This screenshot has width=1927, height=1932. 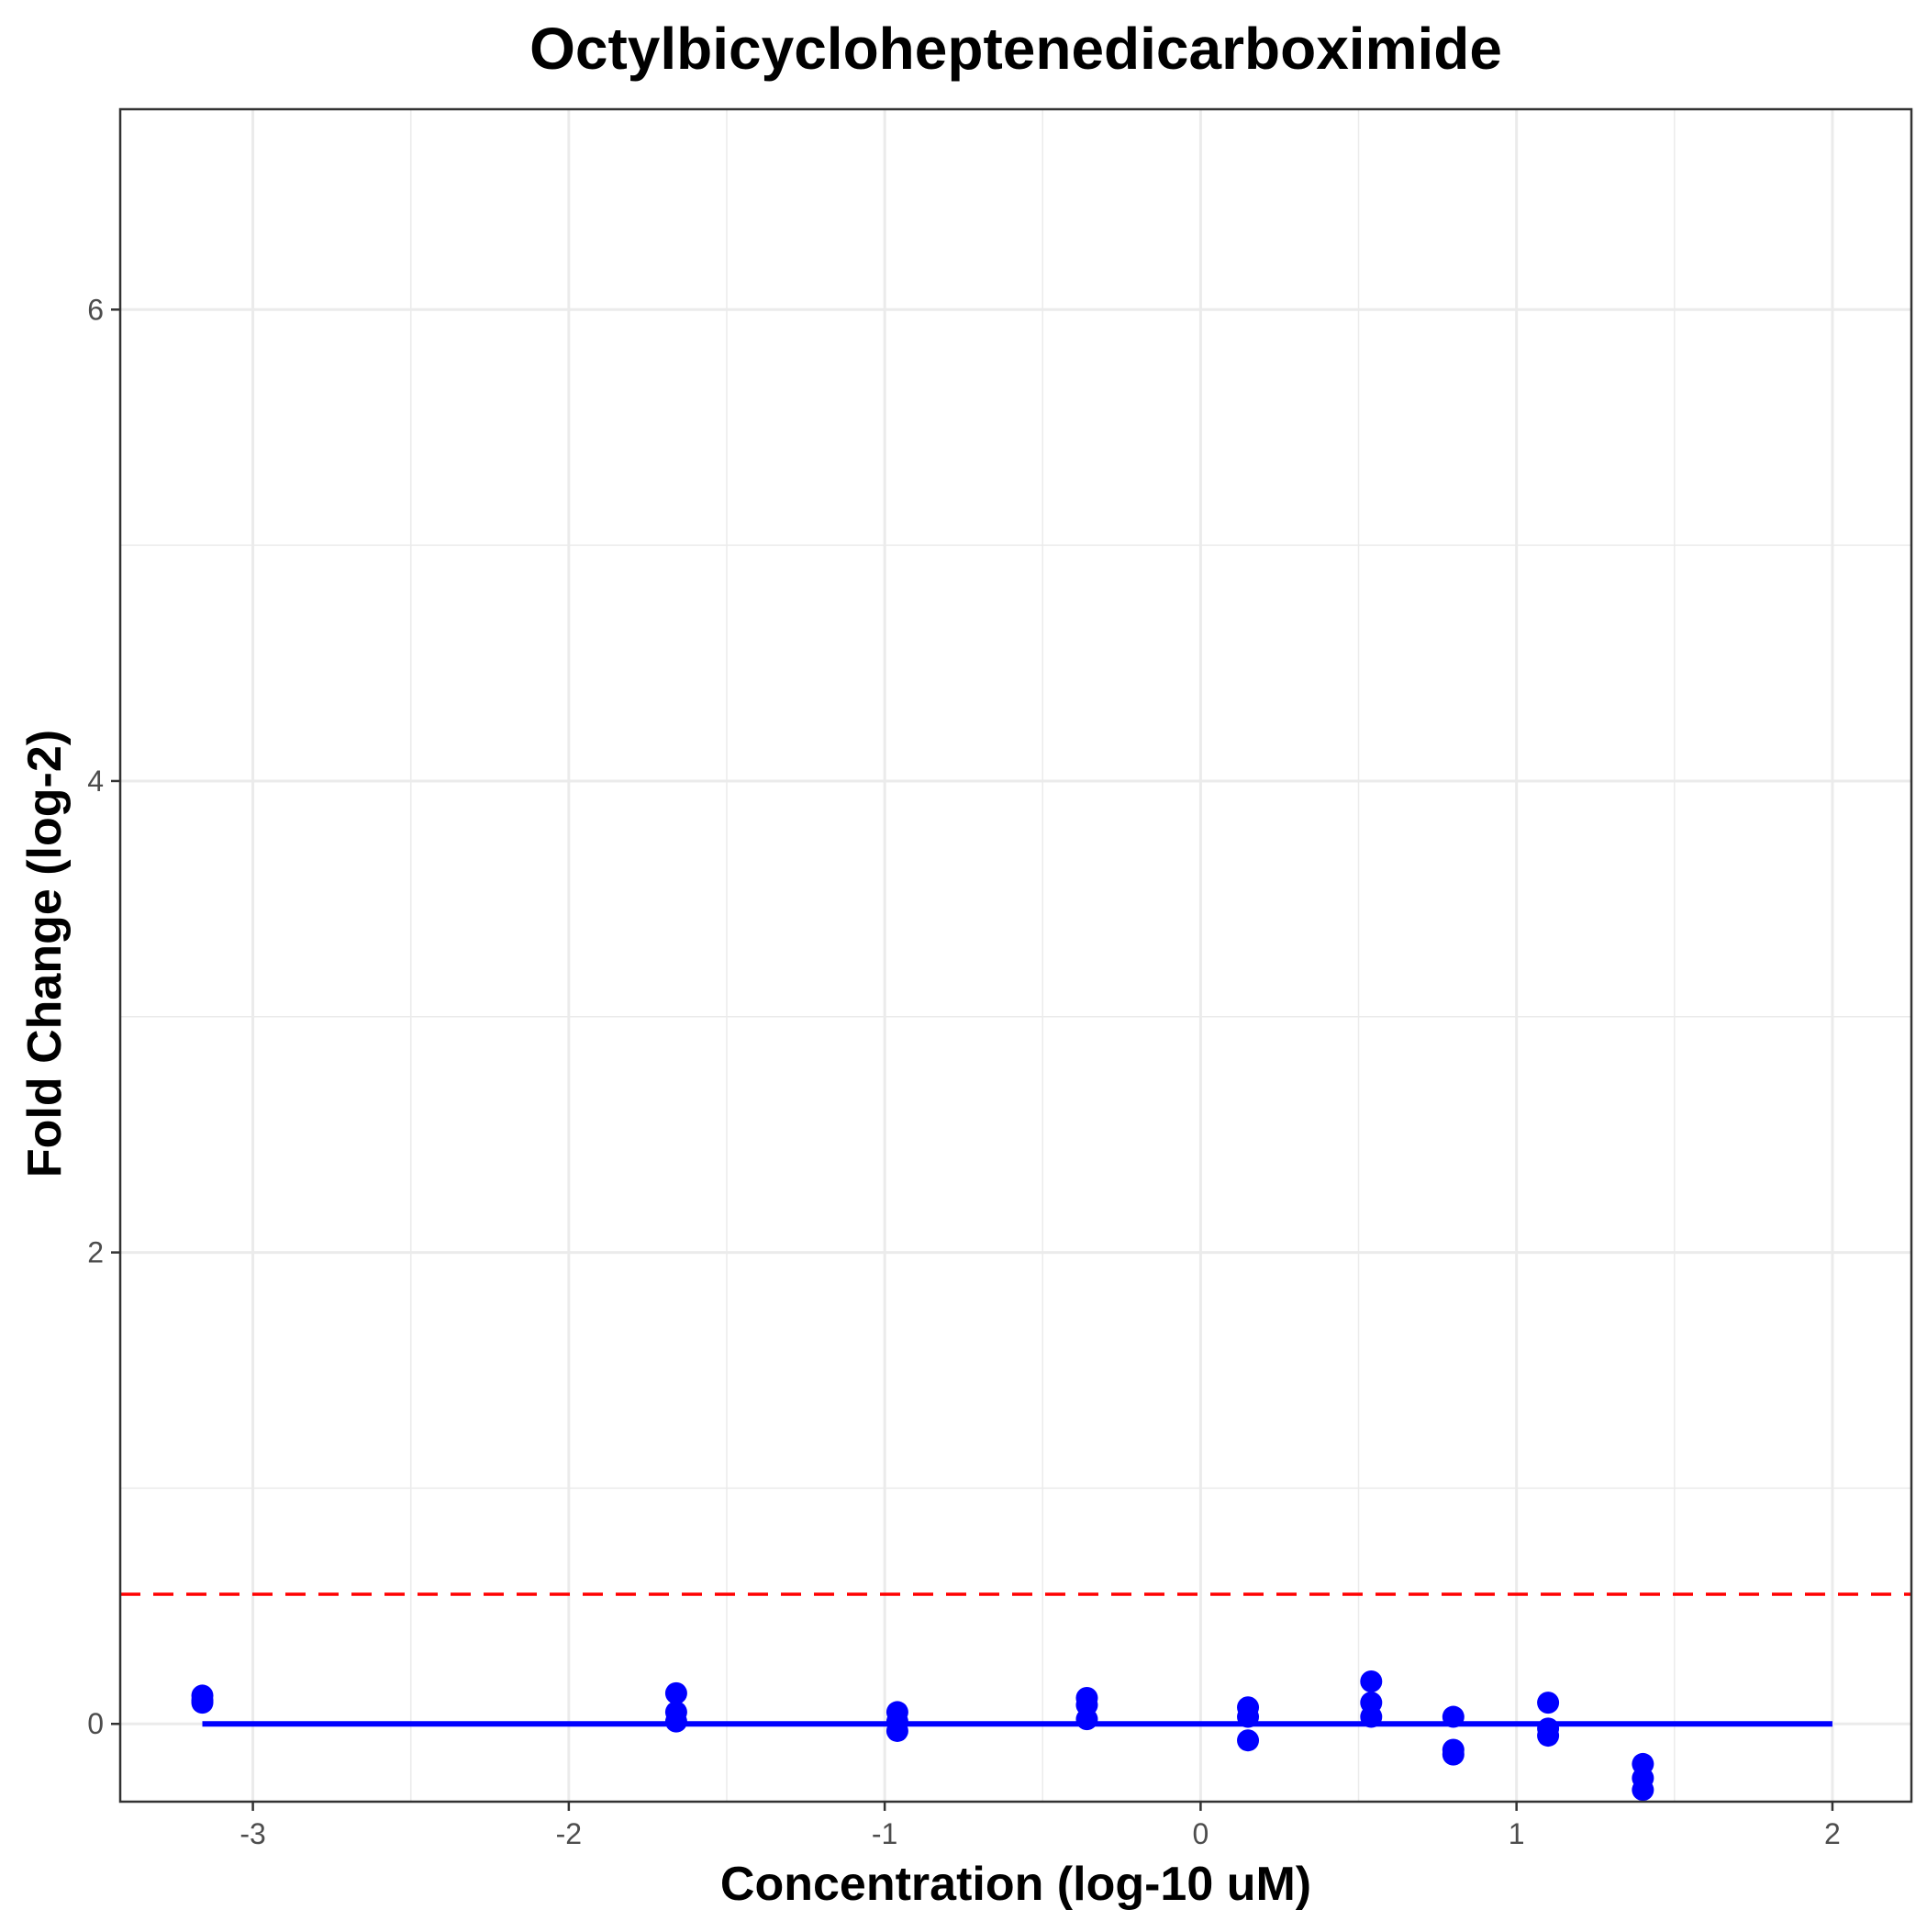 I want to click on chart-title: Octylbicycloheptenedicarboximide, so click(x=1016, y=49).